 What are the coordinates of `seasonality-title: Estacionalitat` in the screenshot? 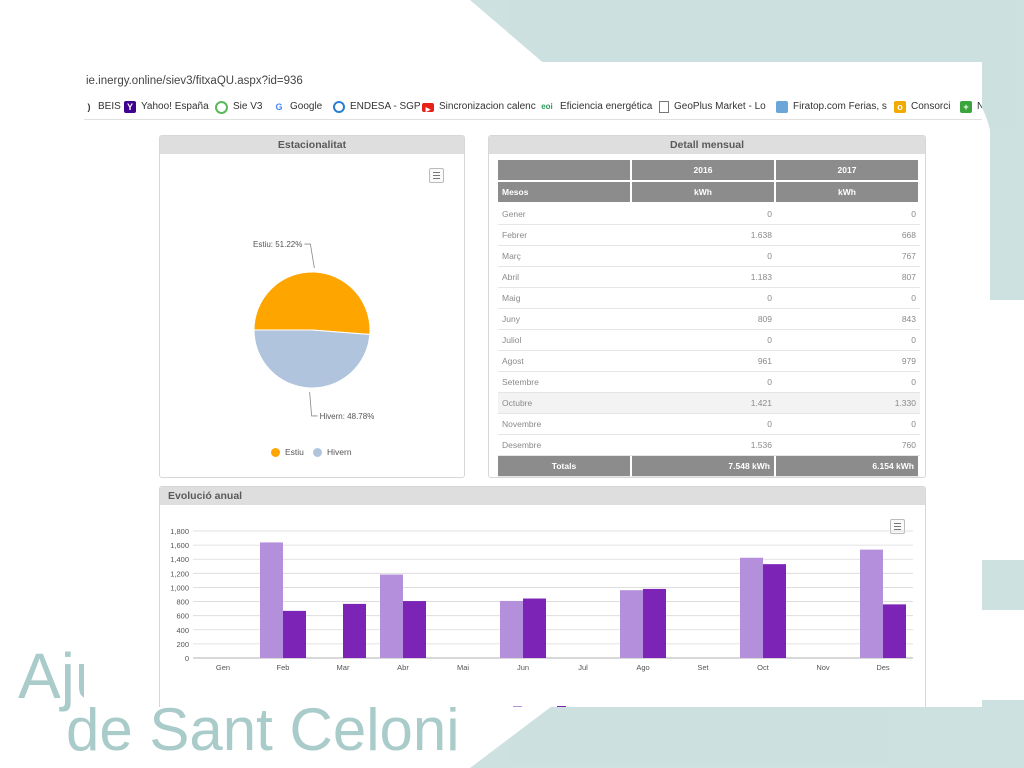 It's located at (312, 145).